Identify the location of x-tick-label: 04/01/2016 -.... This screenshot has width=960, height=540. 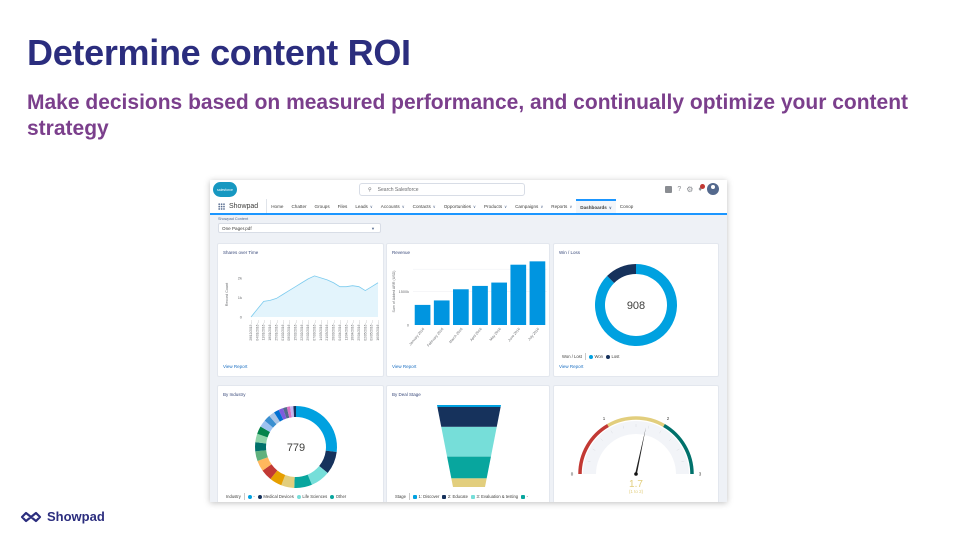
(257, 330).